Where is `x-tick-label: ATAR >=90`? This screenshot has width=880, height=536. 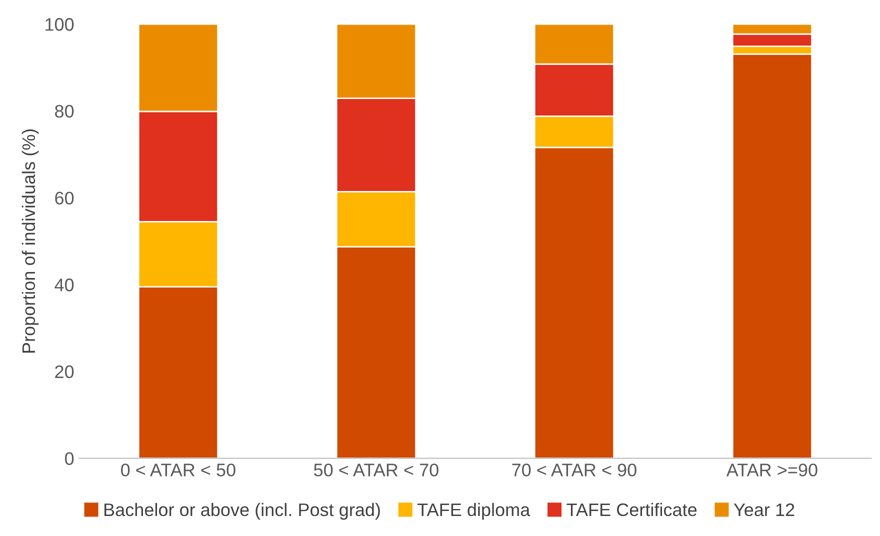 x-tick-label: ATAR >=90 is located at coordinates (772, 470).